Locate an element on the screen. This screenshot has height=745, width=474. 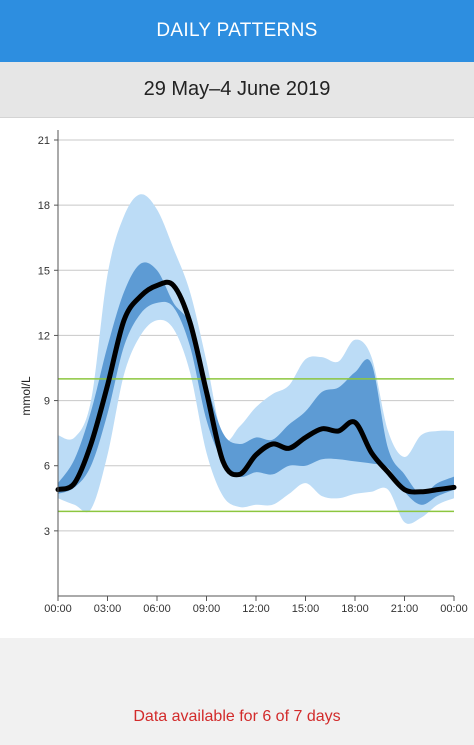
x-tick-label: 15:00 is located at coordinates (306, 609).